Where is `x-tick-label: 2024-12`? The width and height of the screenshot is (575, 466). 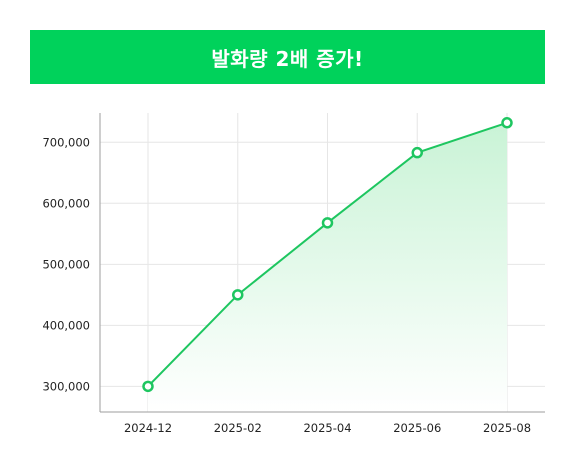
x-tick-label: 2024-12 is located at coordinates (148, 428).